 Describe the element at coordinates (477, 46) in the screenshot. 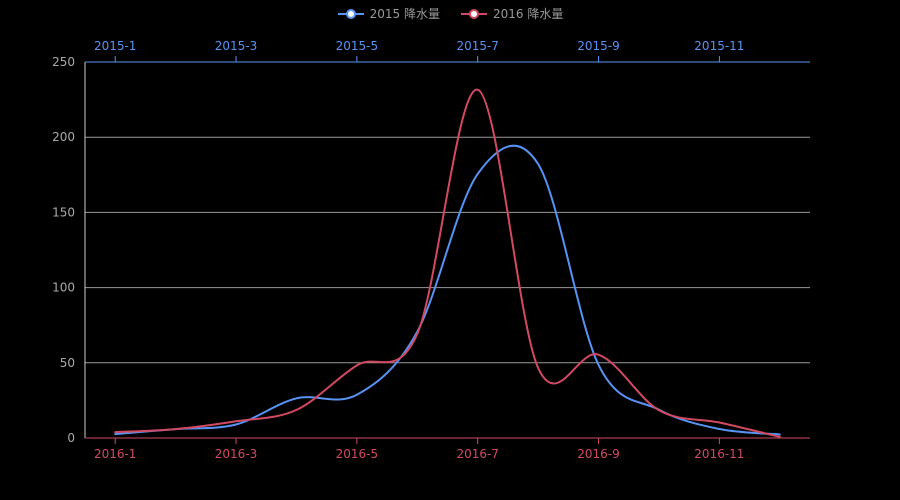

I see `top-axis-label: 2015-7` at that location.